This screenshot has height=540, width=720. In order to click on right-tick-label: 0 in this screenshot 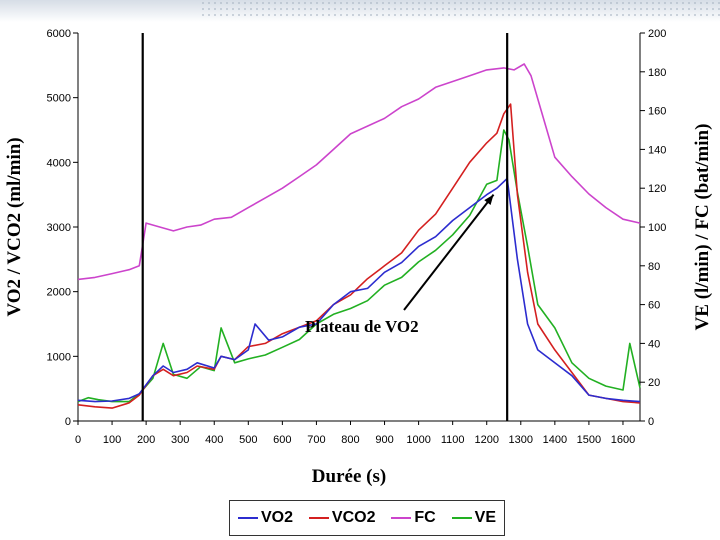, I will do `click(651, 422)`.